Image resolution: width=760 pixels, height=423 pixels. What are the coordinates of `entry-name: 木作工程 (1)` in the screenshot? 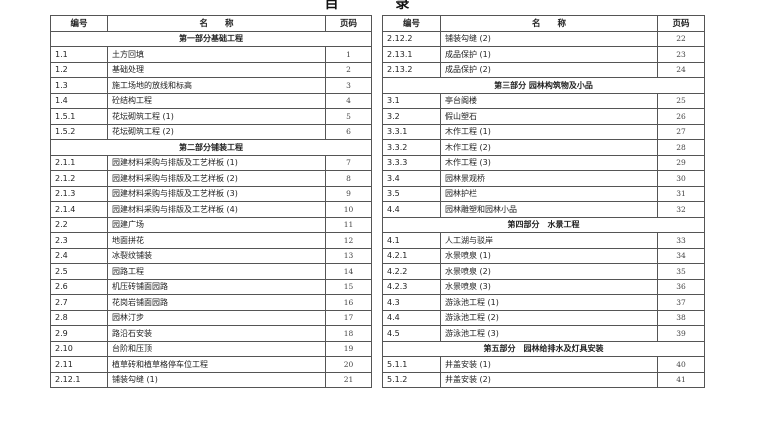 It's located at (549, 131).